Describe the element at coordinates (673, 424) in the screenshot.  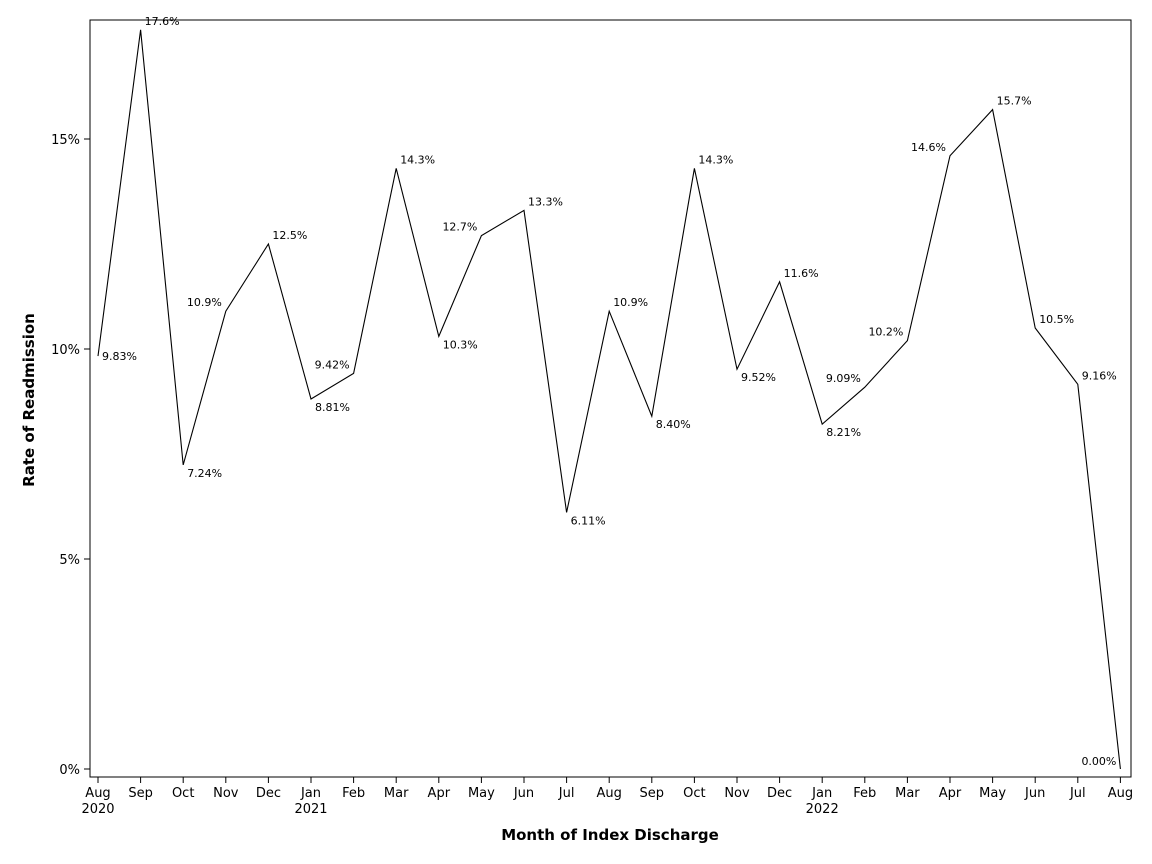
I see `data-label: 8.40%` at that location.